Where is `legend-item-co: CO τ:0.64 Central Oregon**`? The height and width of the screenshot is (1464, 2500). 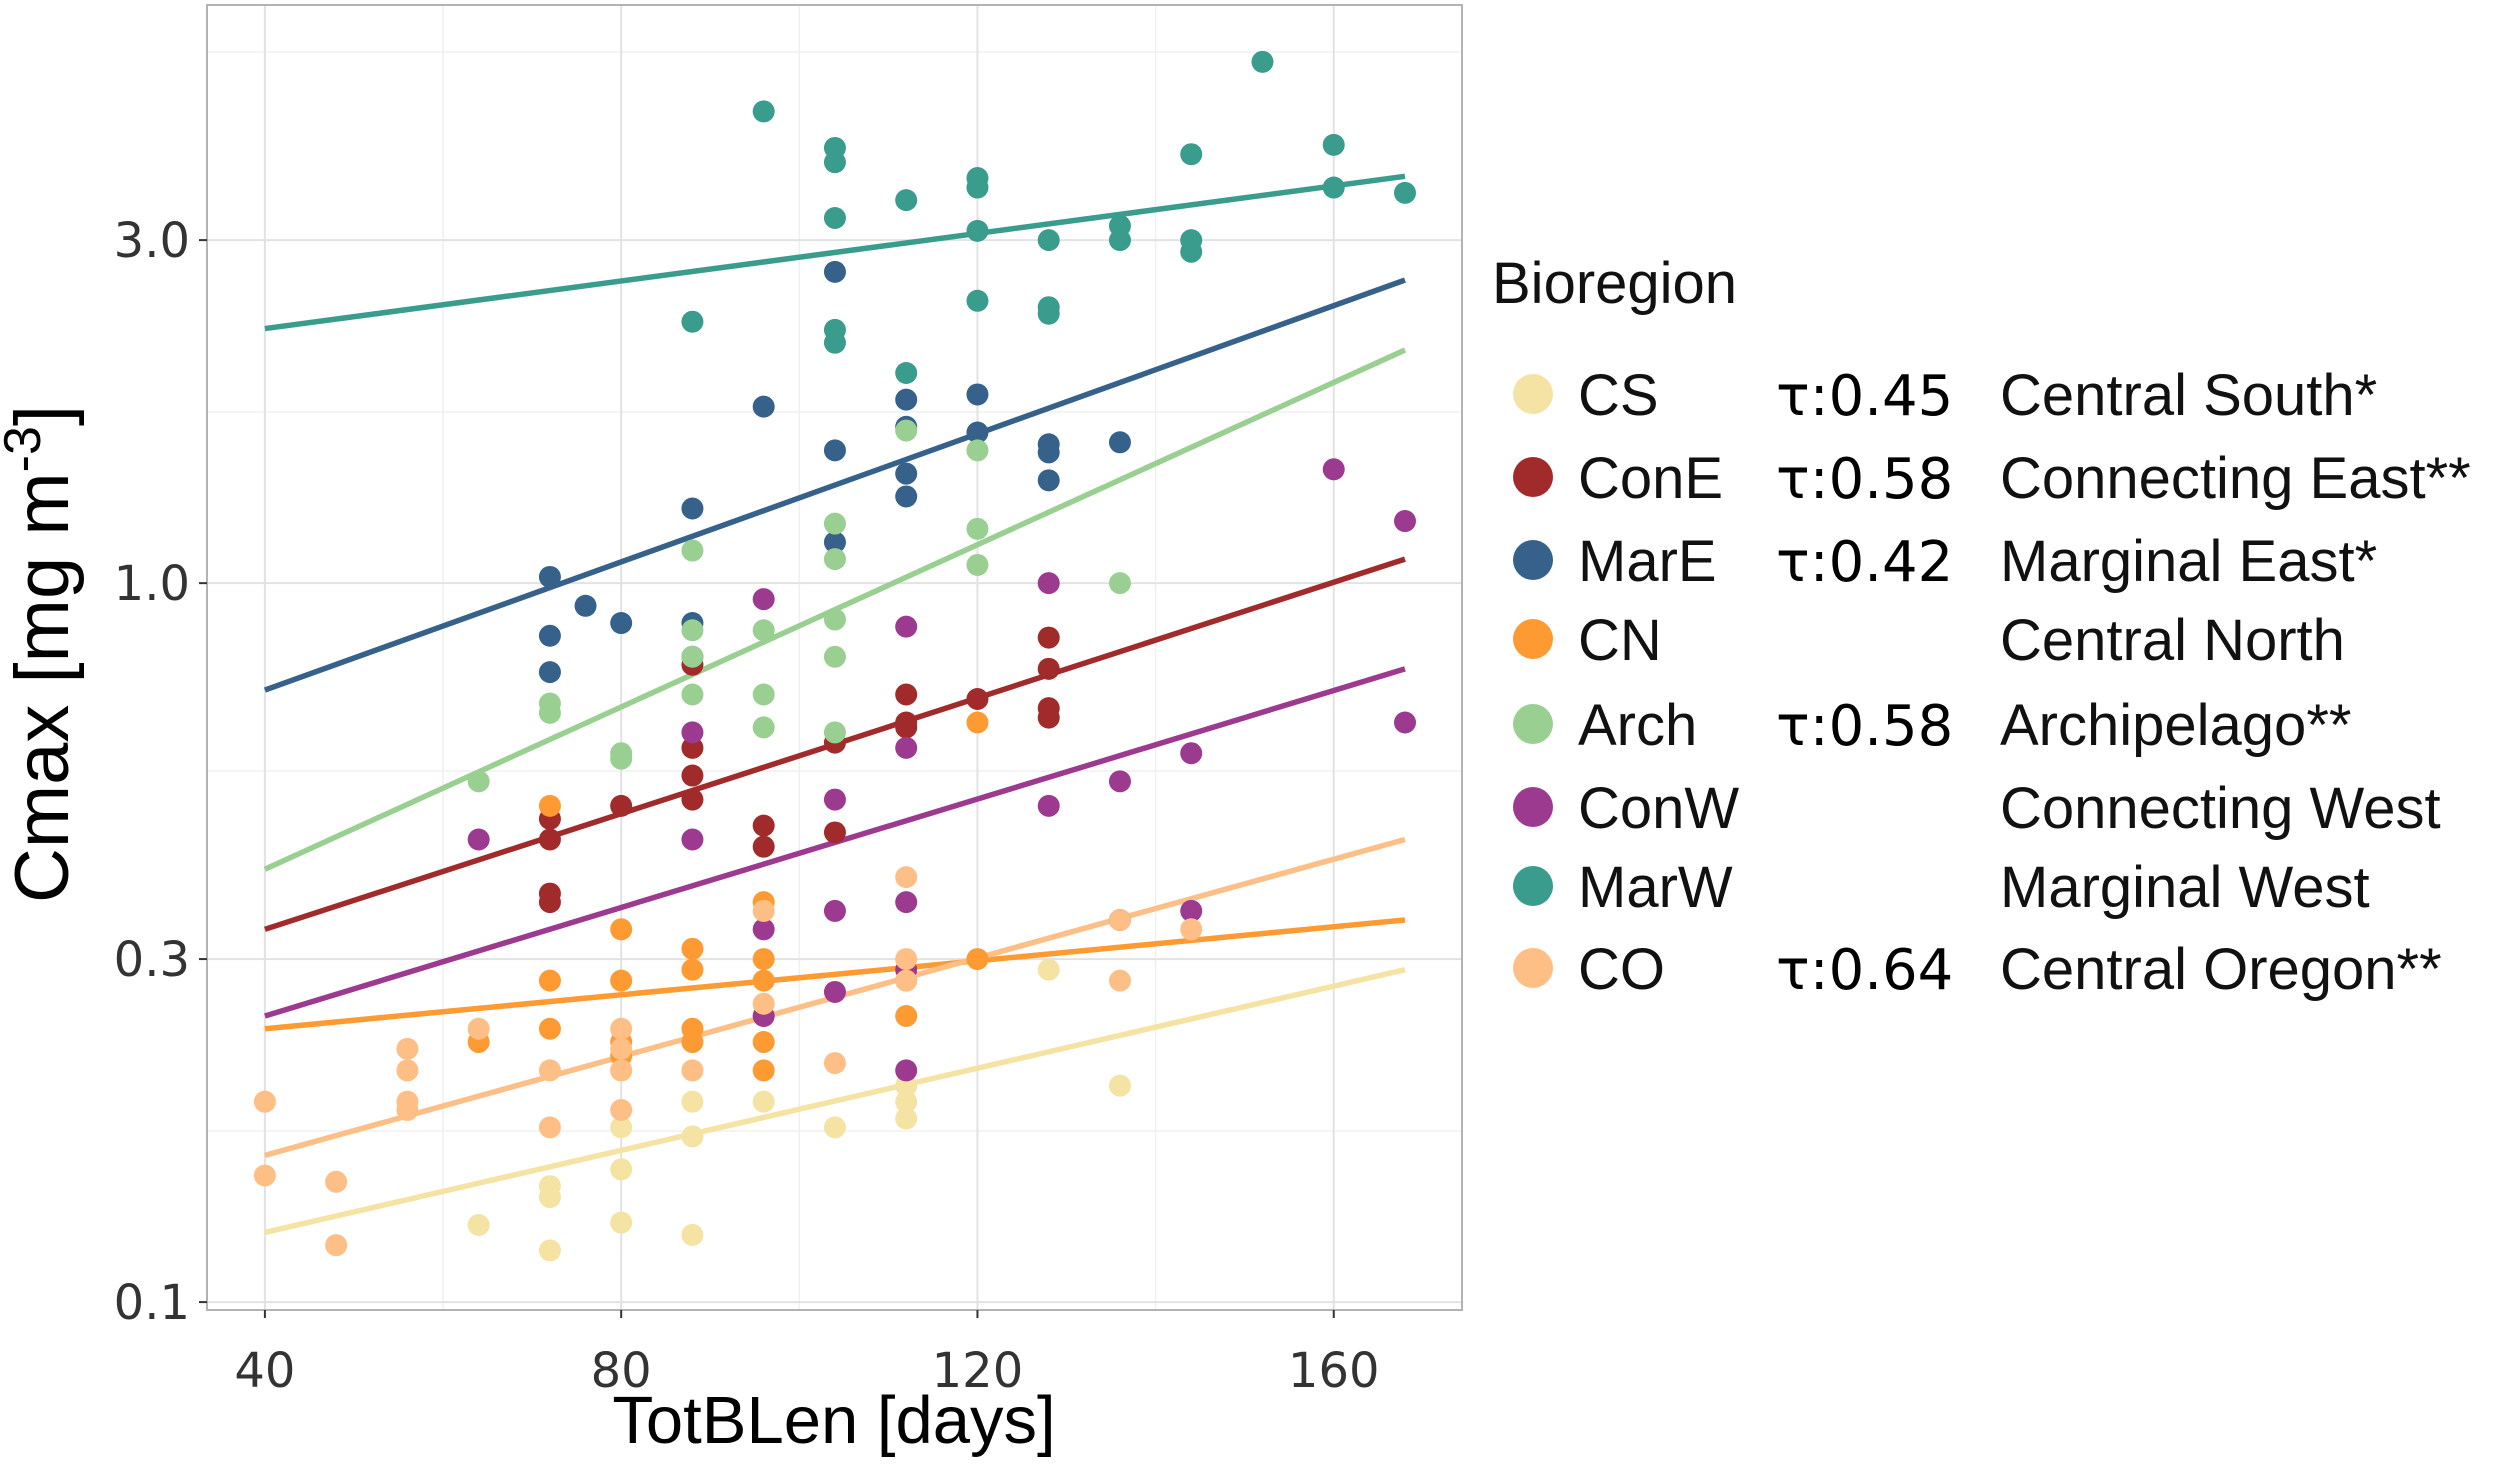 legend-item-co: CO τ:0.64 Central Oregon** is located at coordinates (1977, 970).